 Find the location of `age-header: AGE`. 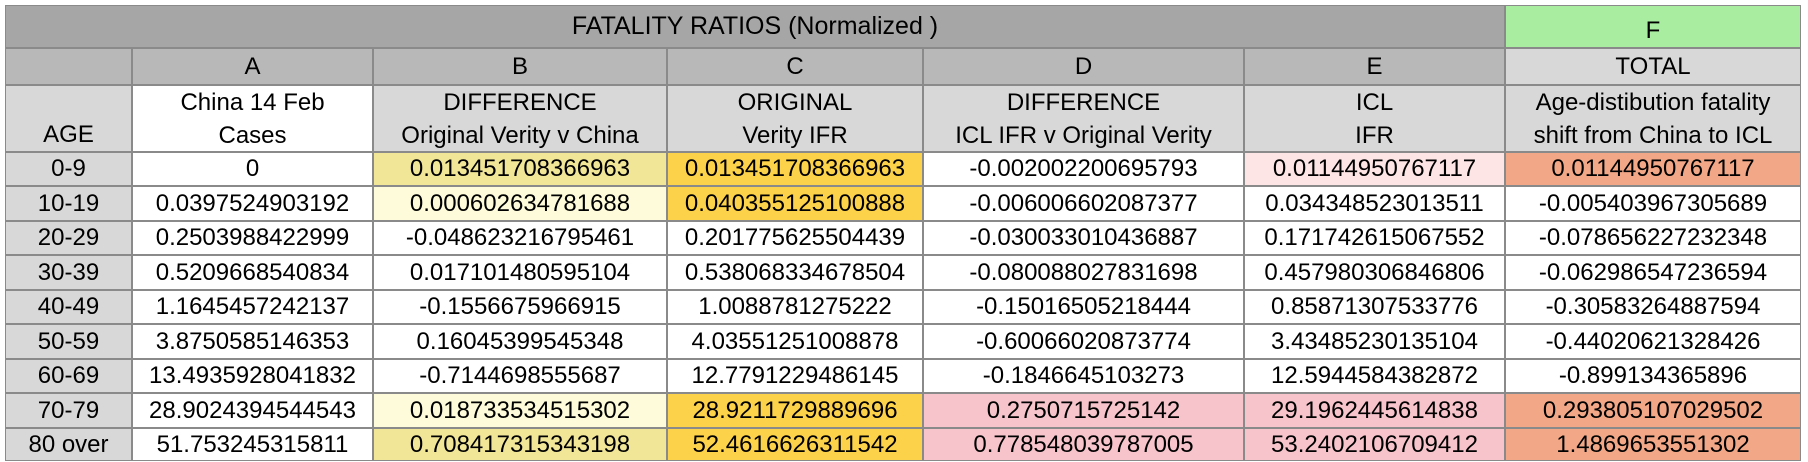

age-header: AGE is located at coordinates (68, 118).